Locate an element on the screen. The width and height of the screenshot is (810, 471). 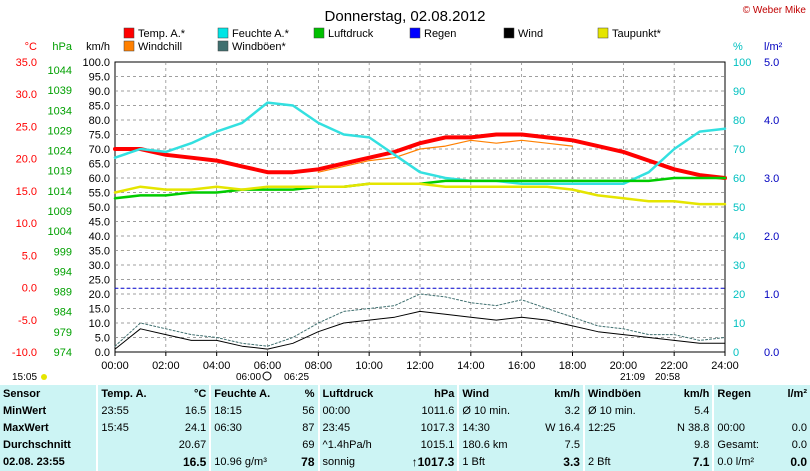
x-tick-label: 22:00 is located at coordinates (674, 366).